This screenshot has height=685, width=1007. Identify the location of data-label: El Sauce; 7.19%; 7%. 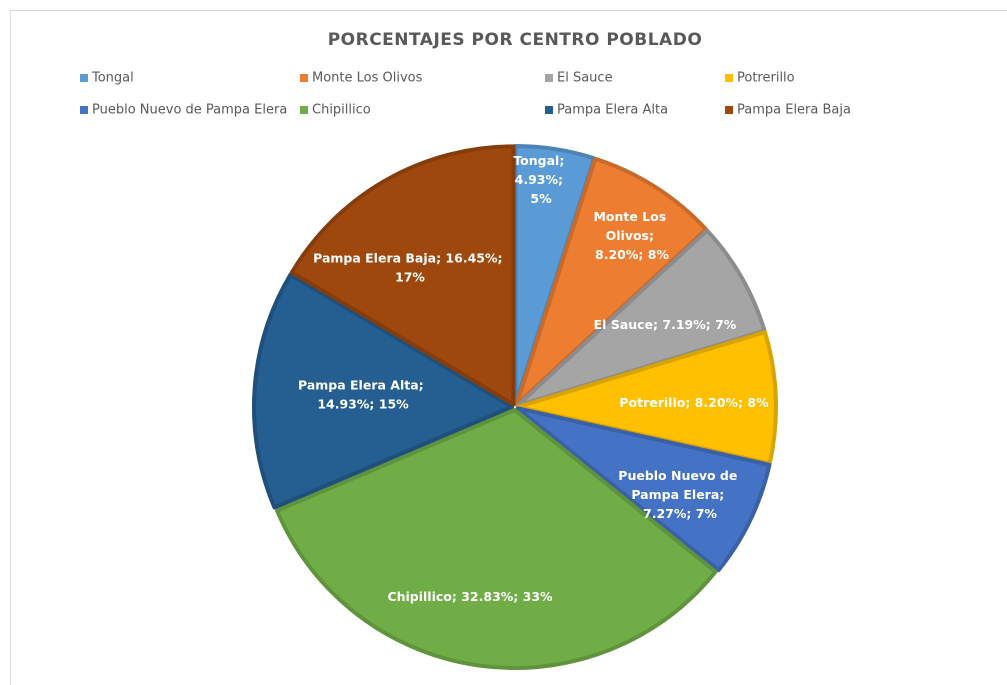
(665, 324).